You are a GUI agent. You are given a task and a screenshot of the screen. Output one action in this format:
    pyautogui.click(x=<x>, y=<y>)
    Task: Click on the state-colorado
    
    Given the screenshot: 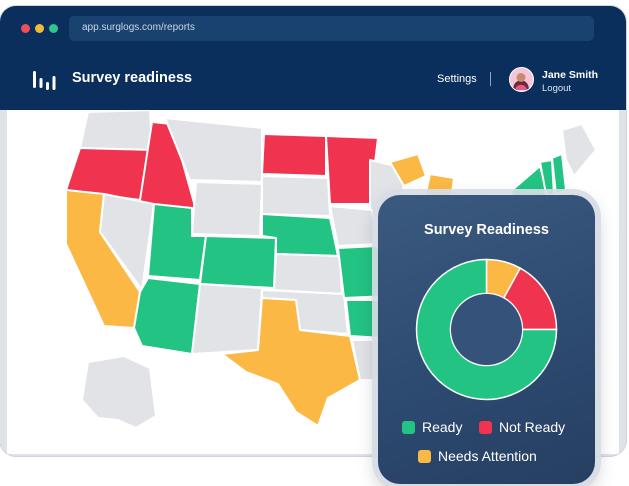 What is the action you would take?
    pyautogui.click(x=238, y=262)
    